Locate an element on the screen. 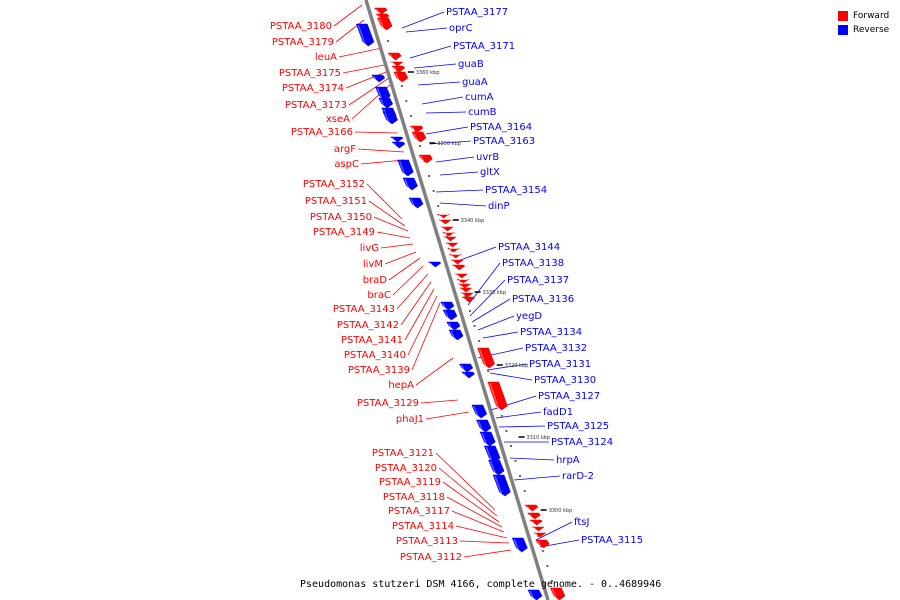 The height and width of the screenshot is (600, 900). reverse-gene-label: PSTAA_3115 is located at coordinates (612, 540).